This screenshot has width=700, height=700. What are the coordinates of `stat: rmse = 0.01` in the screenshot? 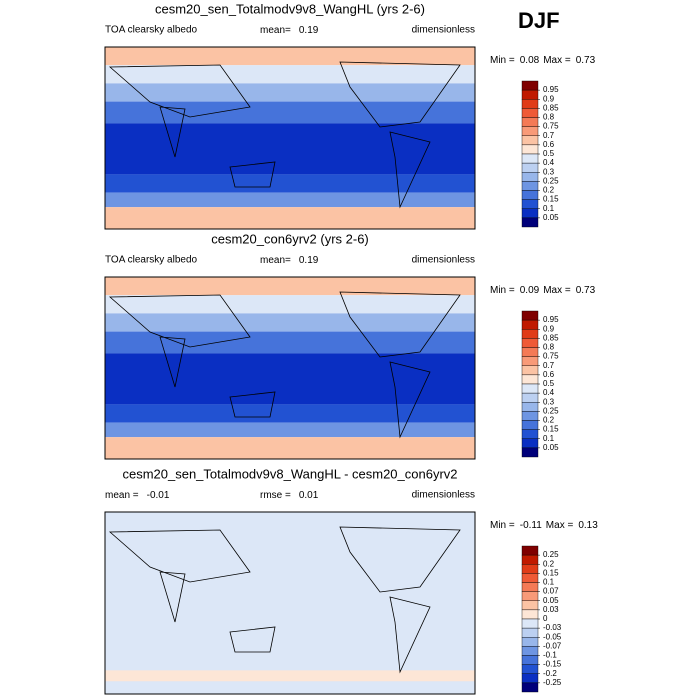 It's located at (289, 495).